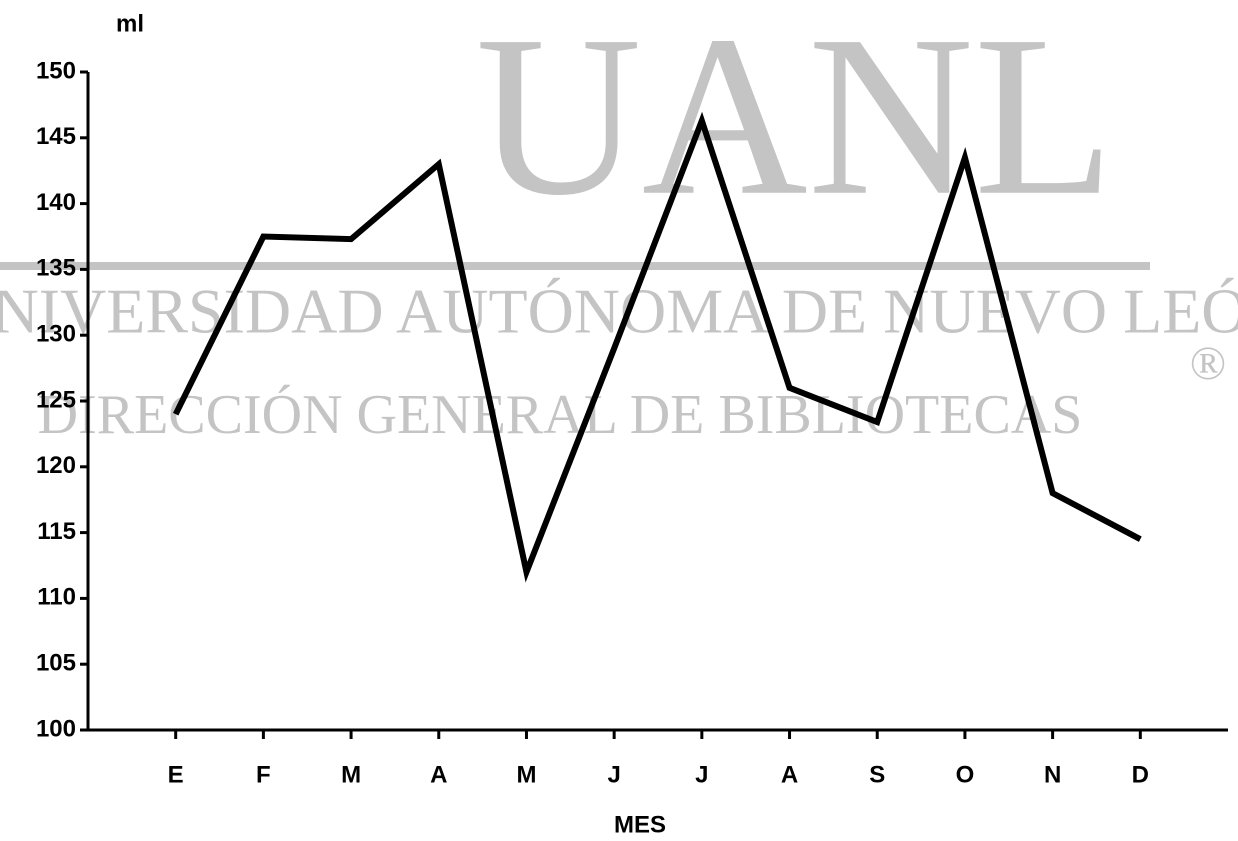 This screenshot has height=841, width=1238. What do you see at coordinates (176, 774) in the screenshot?
I see `x-tick-label: E` at bounding box center [176, 774].